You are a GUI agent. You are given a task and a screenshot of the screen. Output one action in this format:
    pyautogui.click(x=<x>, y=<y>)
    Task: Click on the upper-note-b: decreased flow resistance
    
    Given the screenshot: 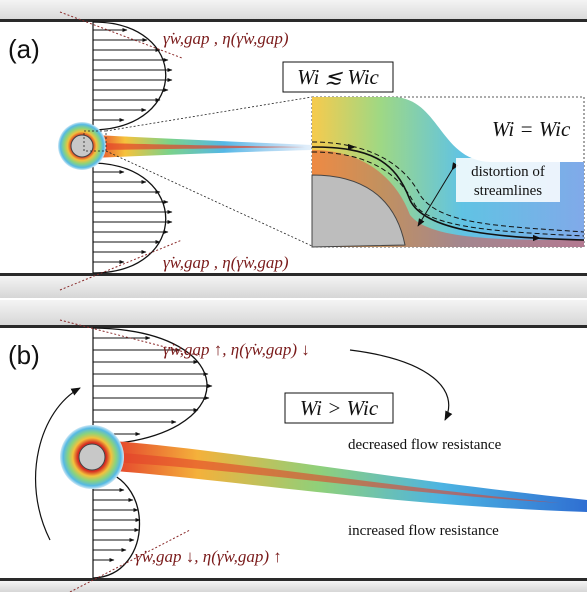 What is the action you would take?
    pyautogui.click(x=425, y=445)
    